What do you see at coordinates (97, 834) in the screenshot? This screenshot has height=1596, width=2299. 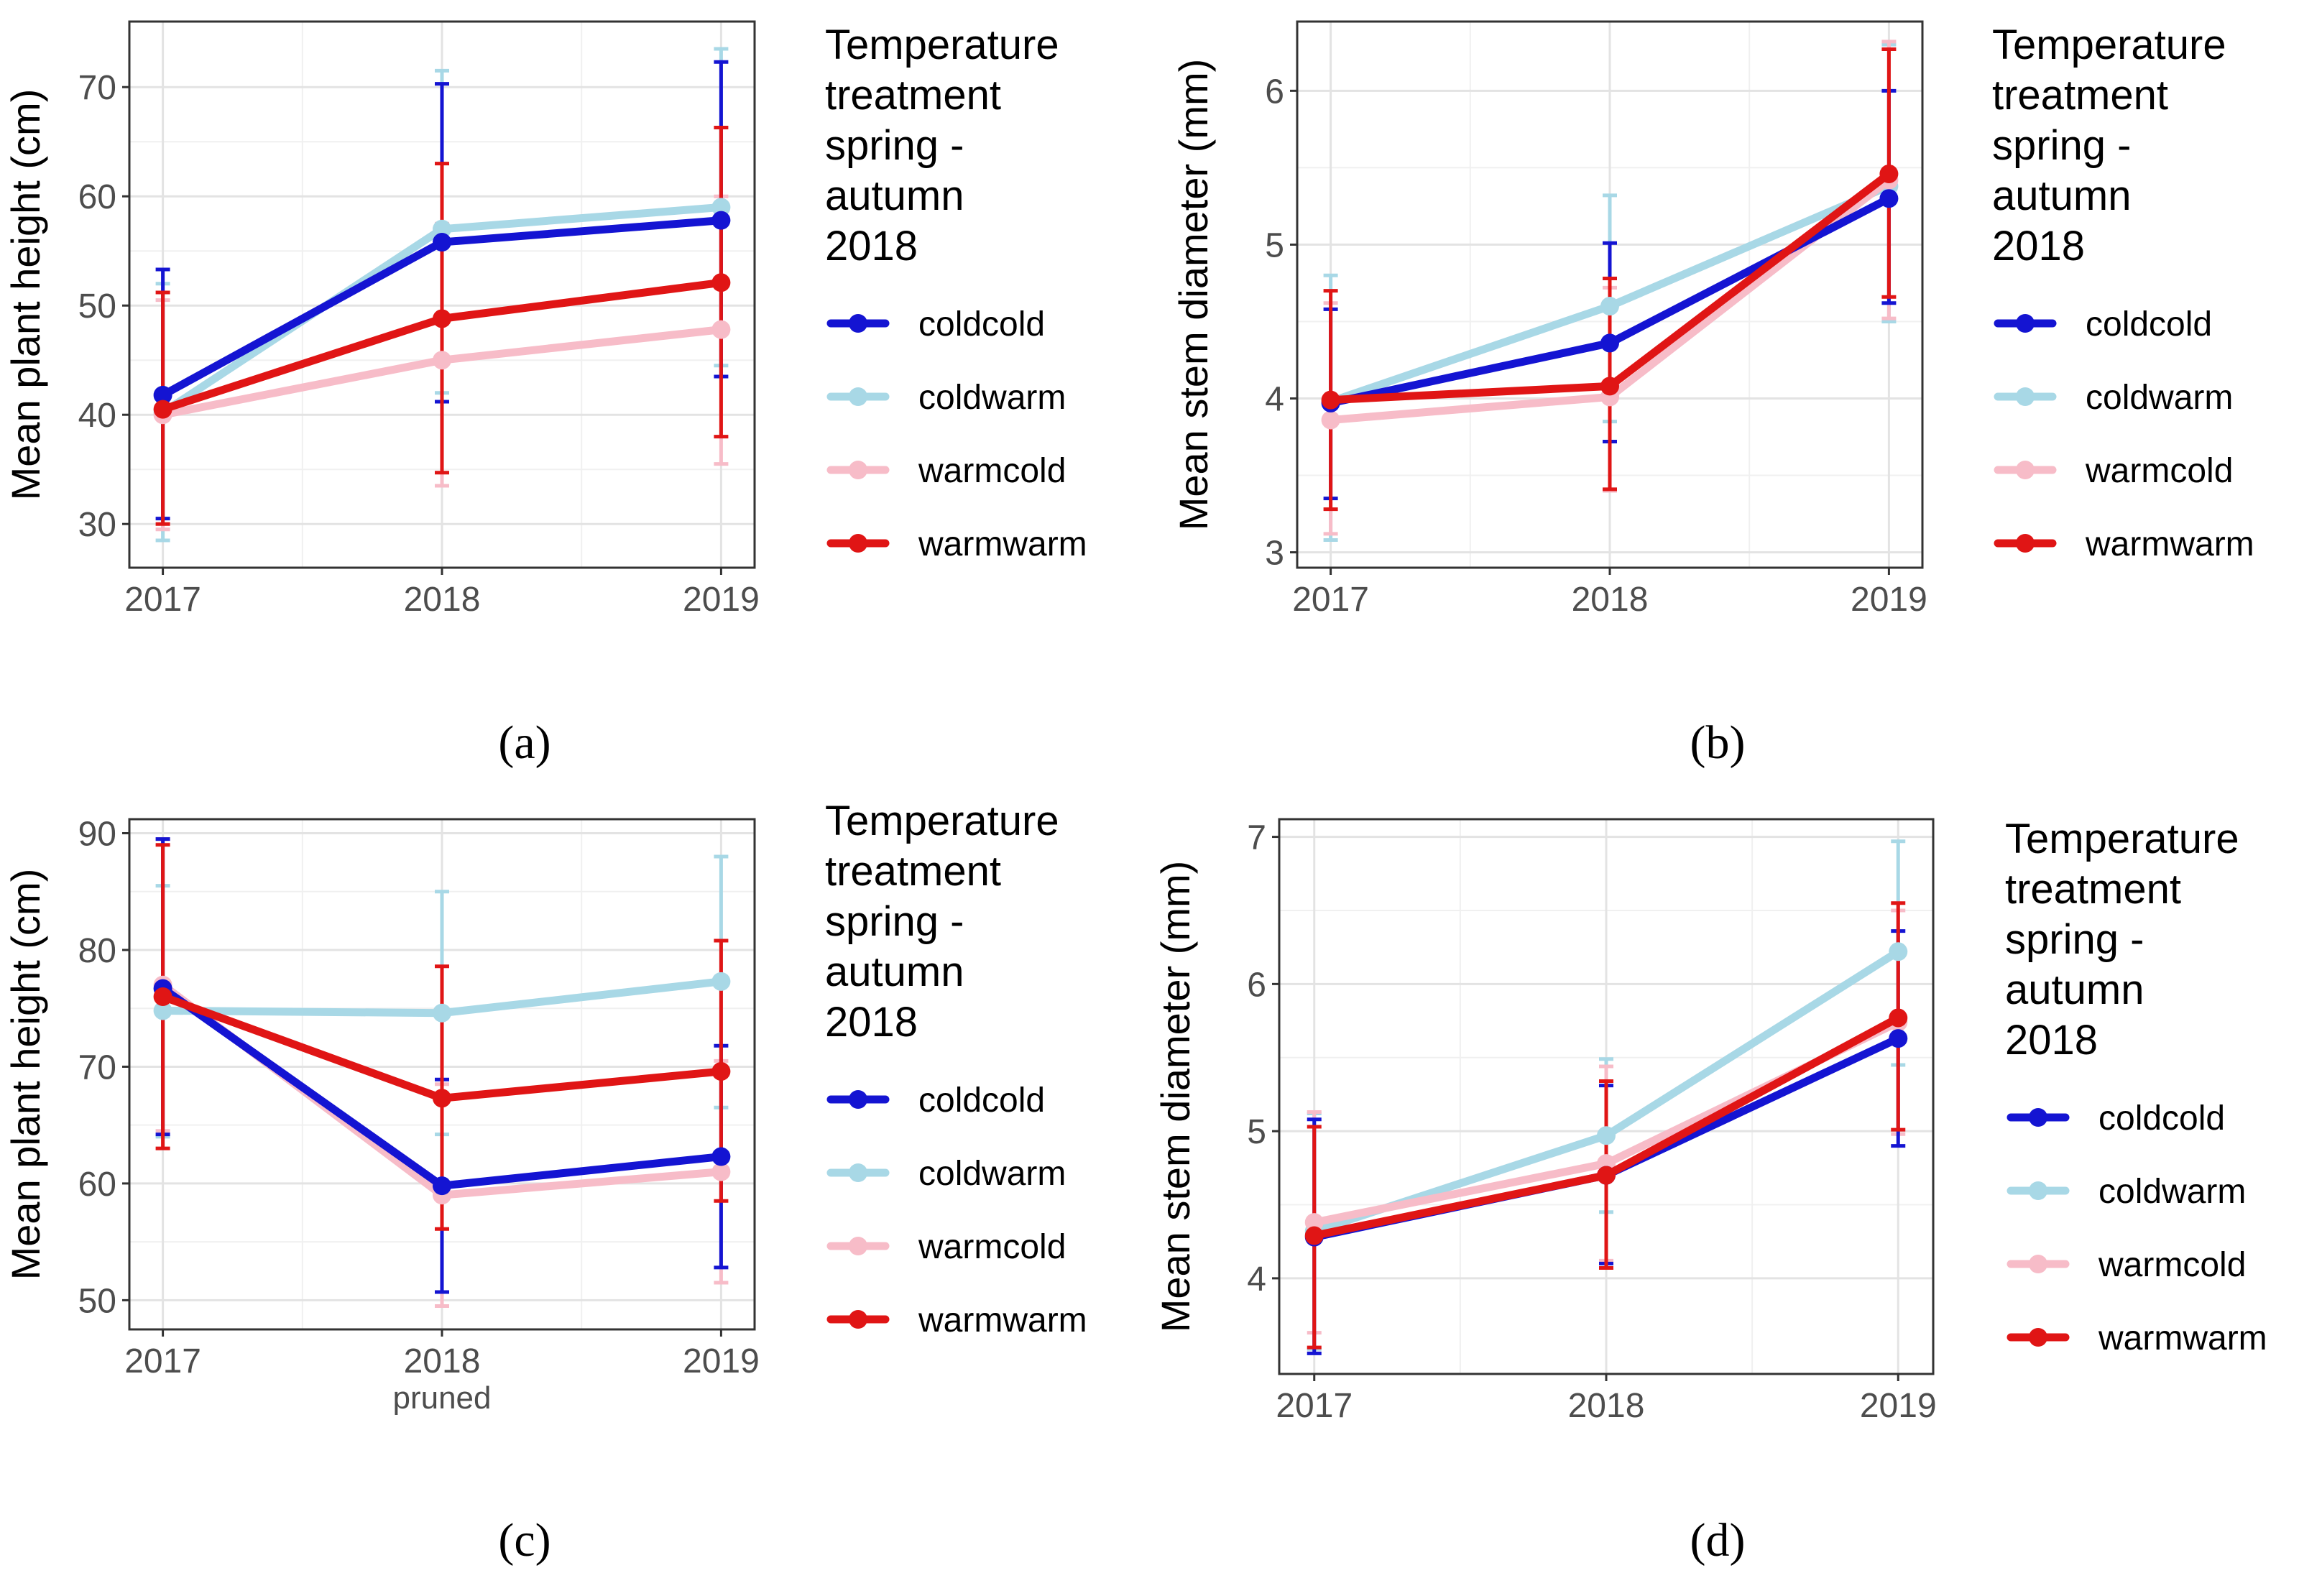 I see `y-tick-label: 90` at bounding box center [97, 834].